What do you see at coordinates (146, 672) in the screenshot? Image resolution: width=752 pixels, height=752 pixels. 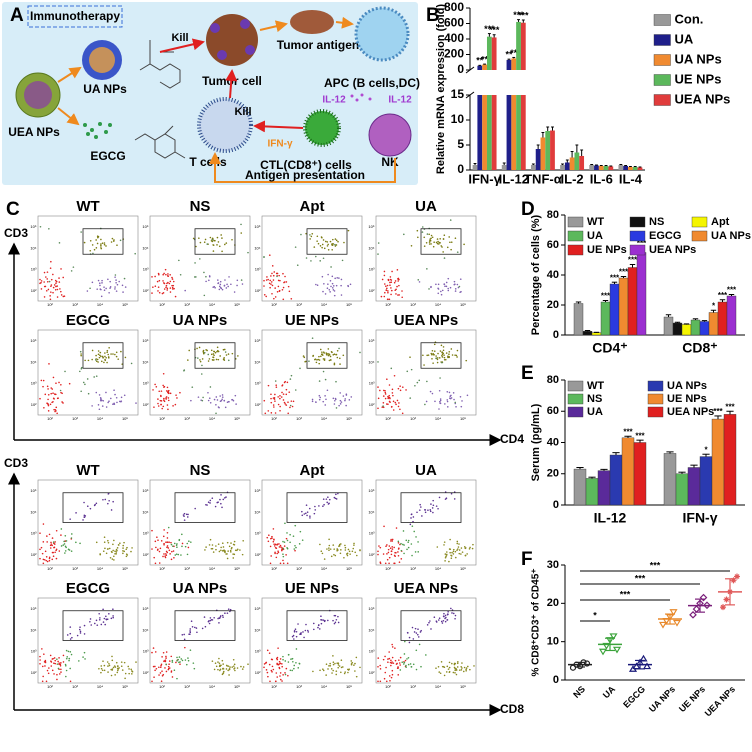 I see `flow-y-tick-label: 10²` at bounding box center [146, 672].